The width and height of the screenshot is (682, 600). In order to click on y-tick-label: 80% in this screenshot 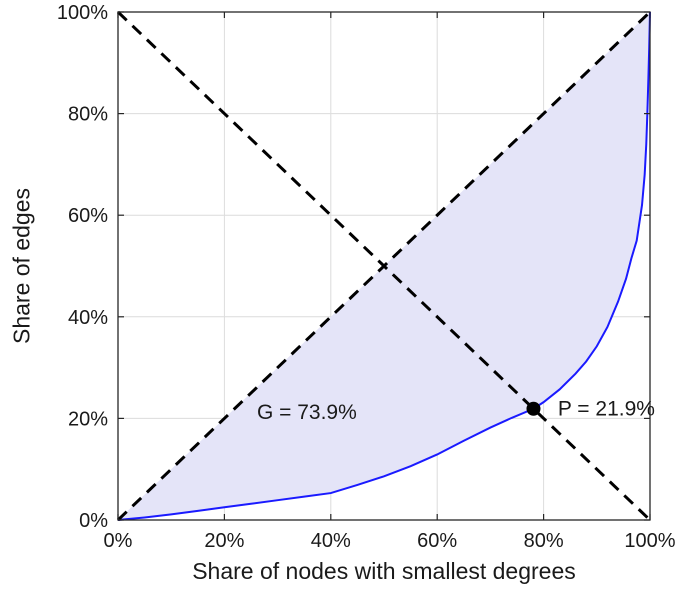, I will do `click(88, 115)`.